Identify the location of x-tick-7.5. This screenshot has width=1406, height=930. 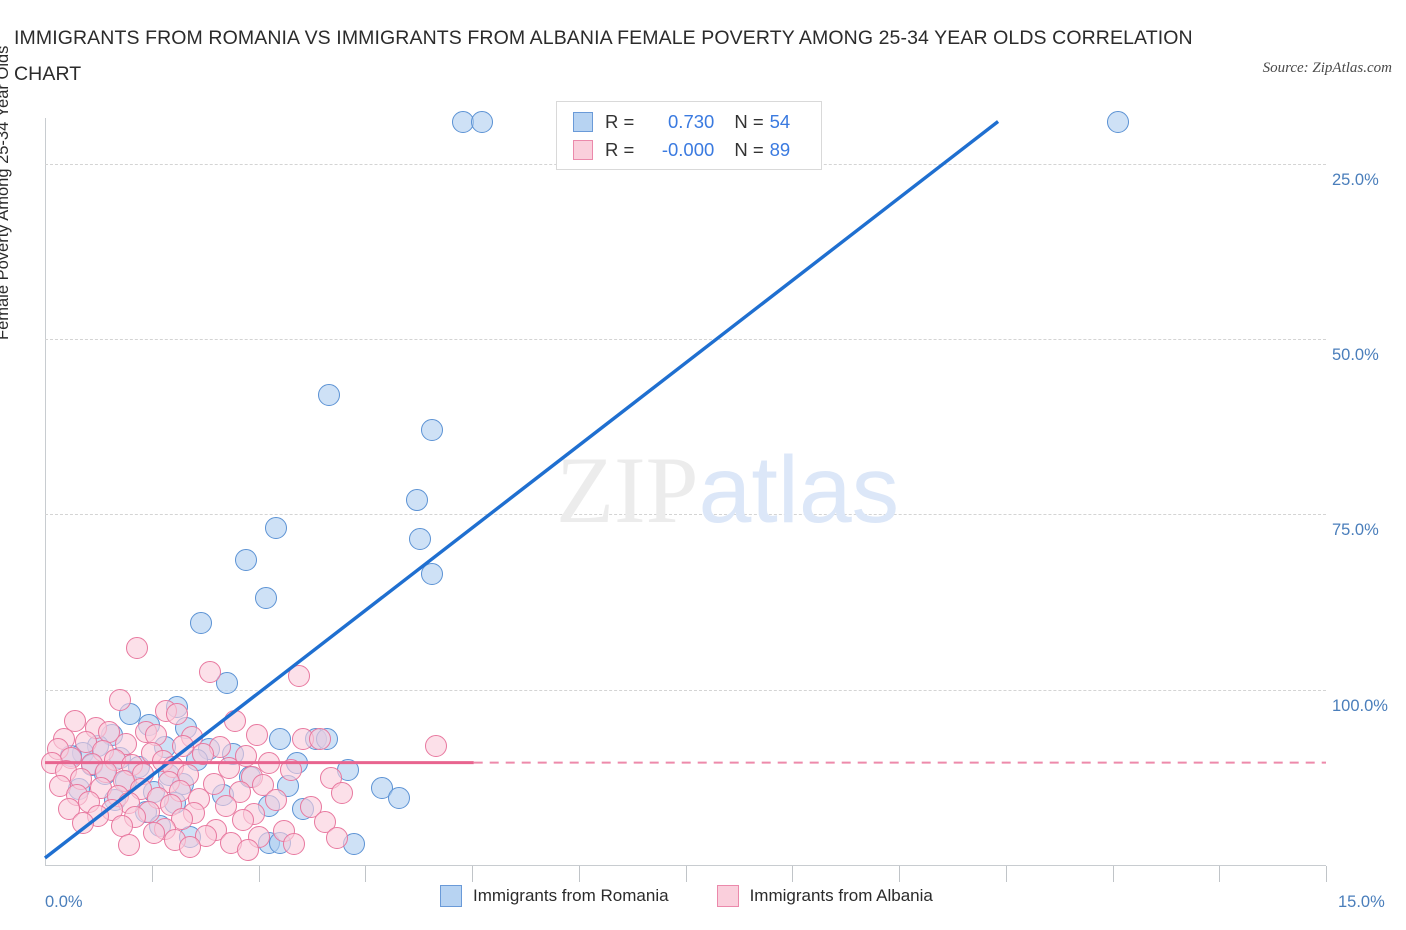
(686, 874).